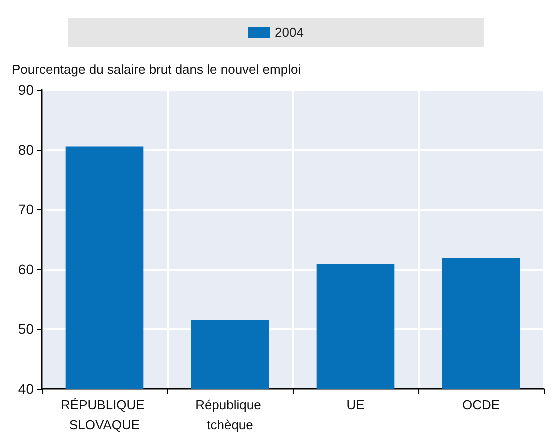 The width and height of the screenshot is (552, 435). What do you see at coordinates (26, 269) in the screenshot?
I see `y-tick-label: 60` at bounding box center [26, 269].